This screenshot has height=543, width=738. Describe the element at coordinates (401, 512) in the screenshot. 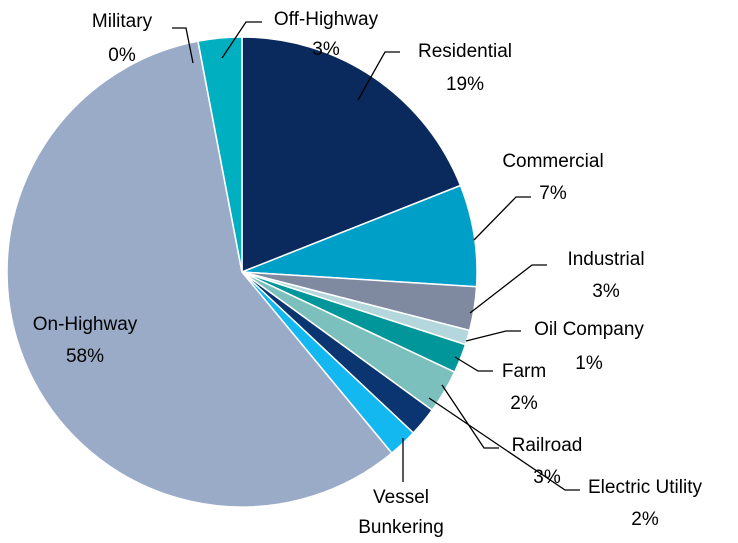

I see `slice-label: Vessel Bunkering` at that location.